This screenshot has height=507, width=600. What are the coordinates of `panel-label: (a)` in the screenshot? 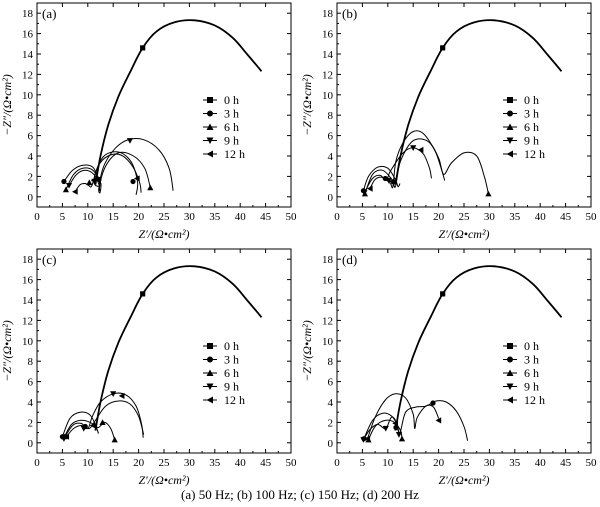 It's located at (49, 13).